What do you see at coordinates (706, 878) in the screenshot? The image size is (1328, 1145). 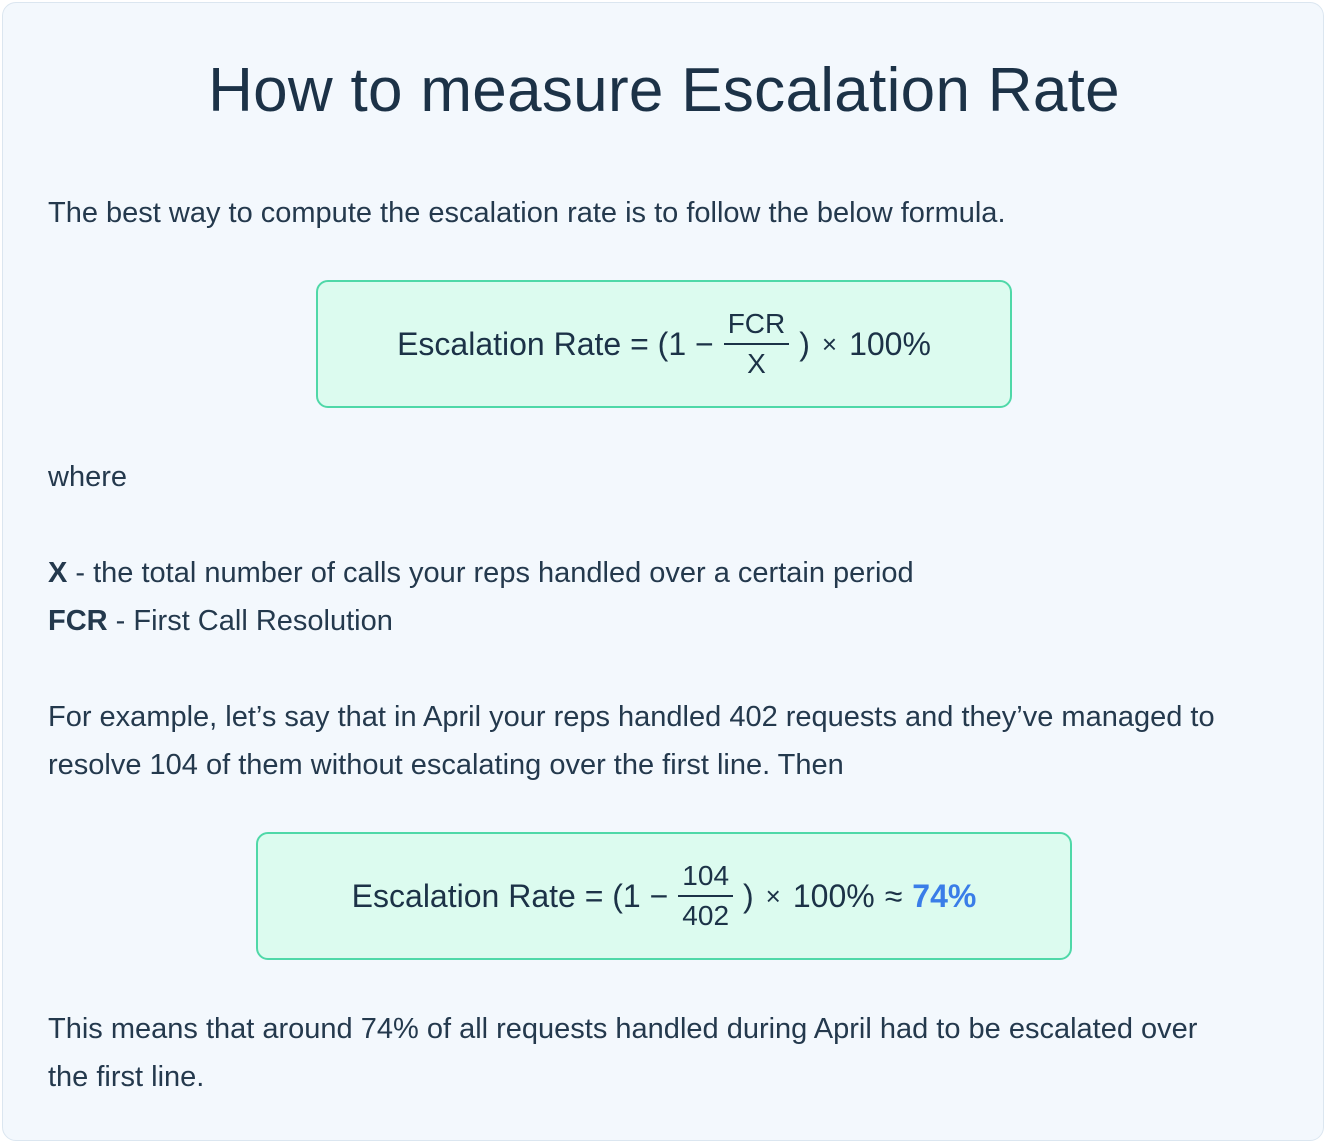 I see `example-formula-numerator: 104` at bounding box center [706, 878].